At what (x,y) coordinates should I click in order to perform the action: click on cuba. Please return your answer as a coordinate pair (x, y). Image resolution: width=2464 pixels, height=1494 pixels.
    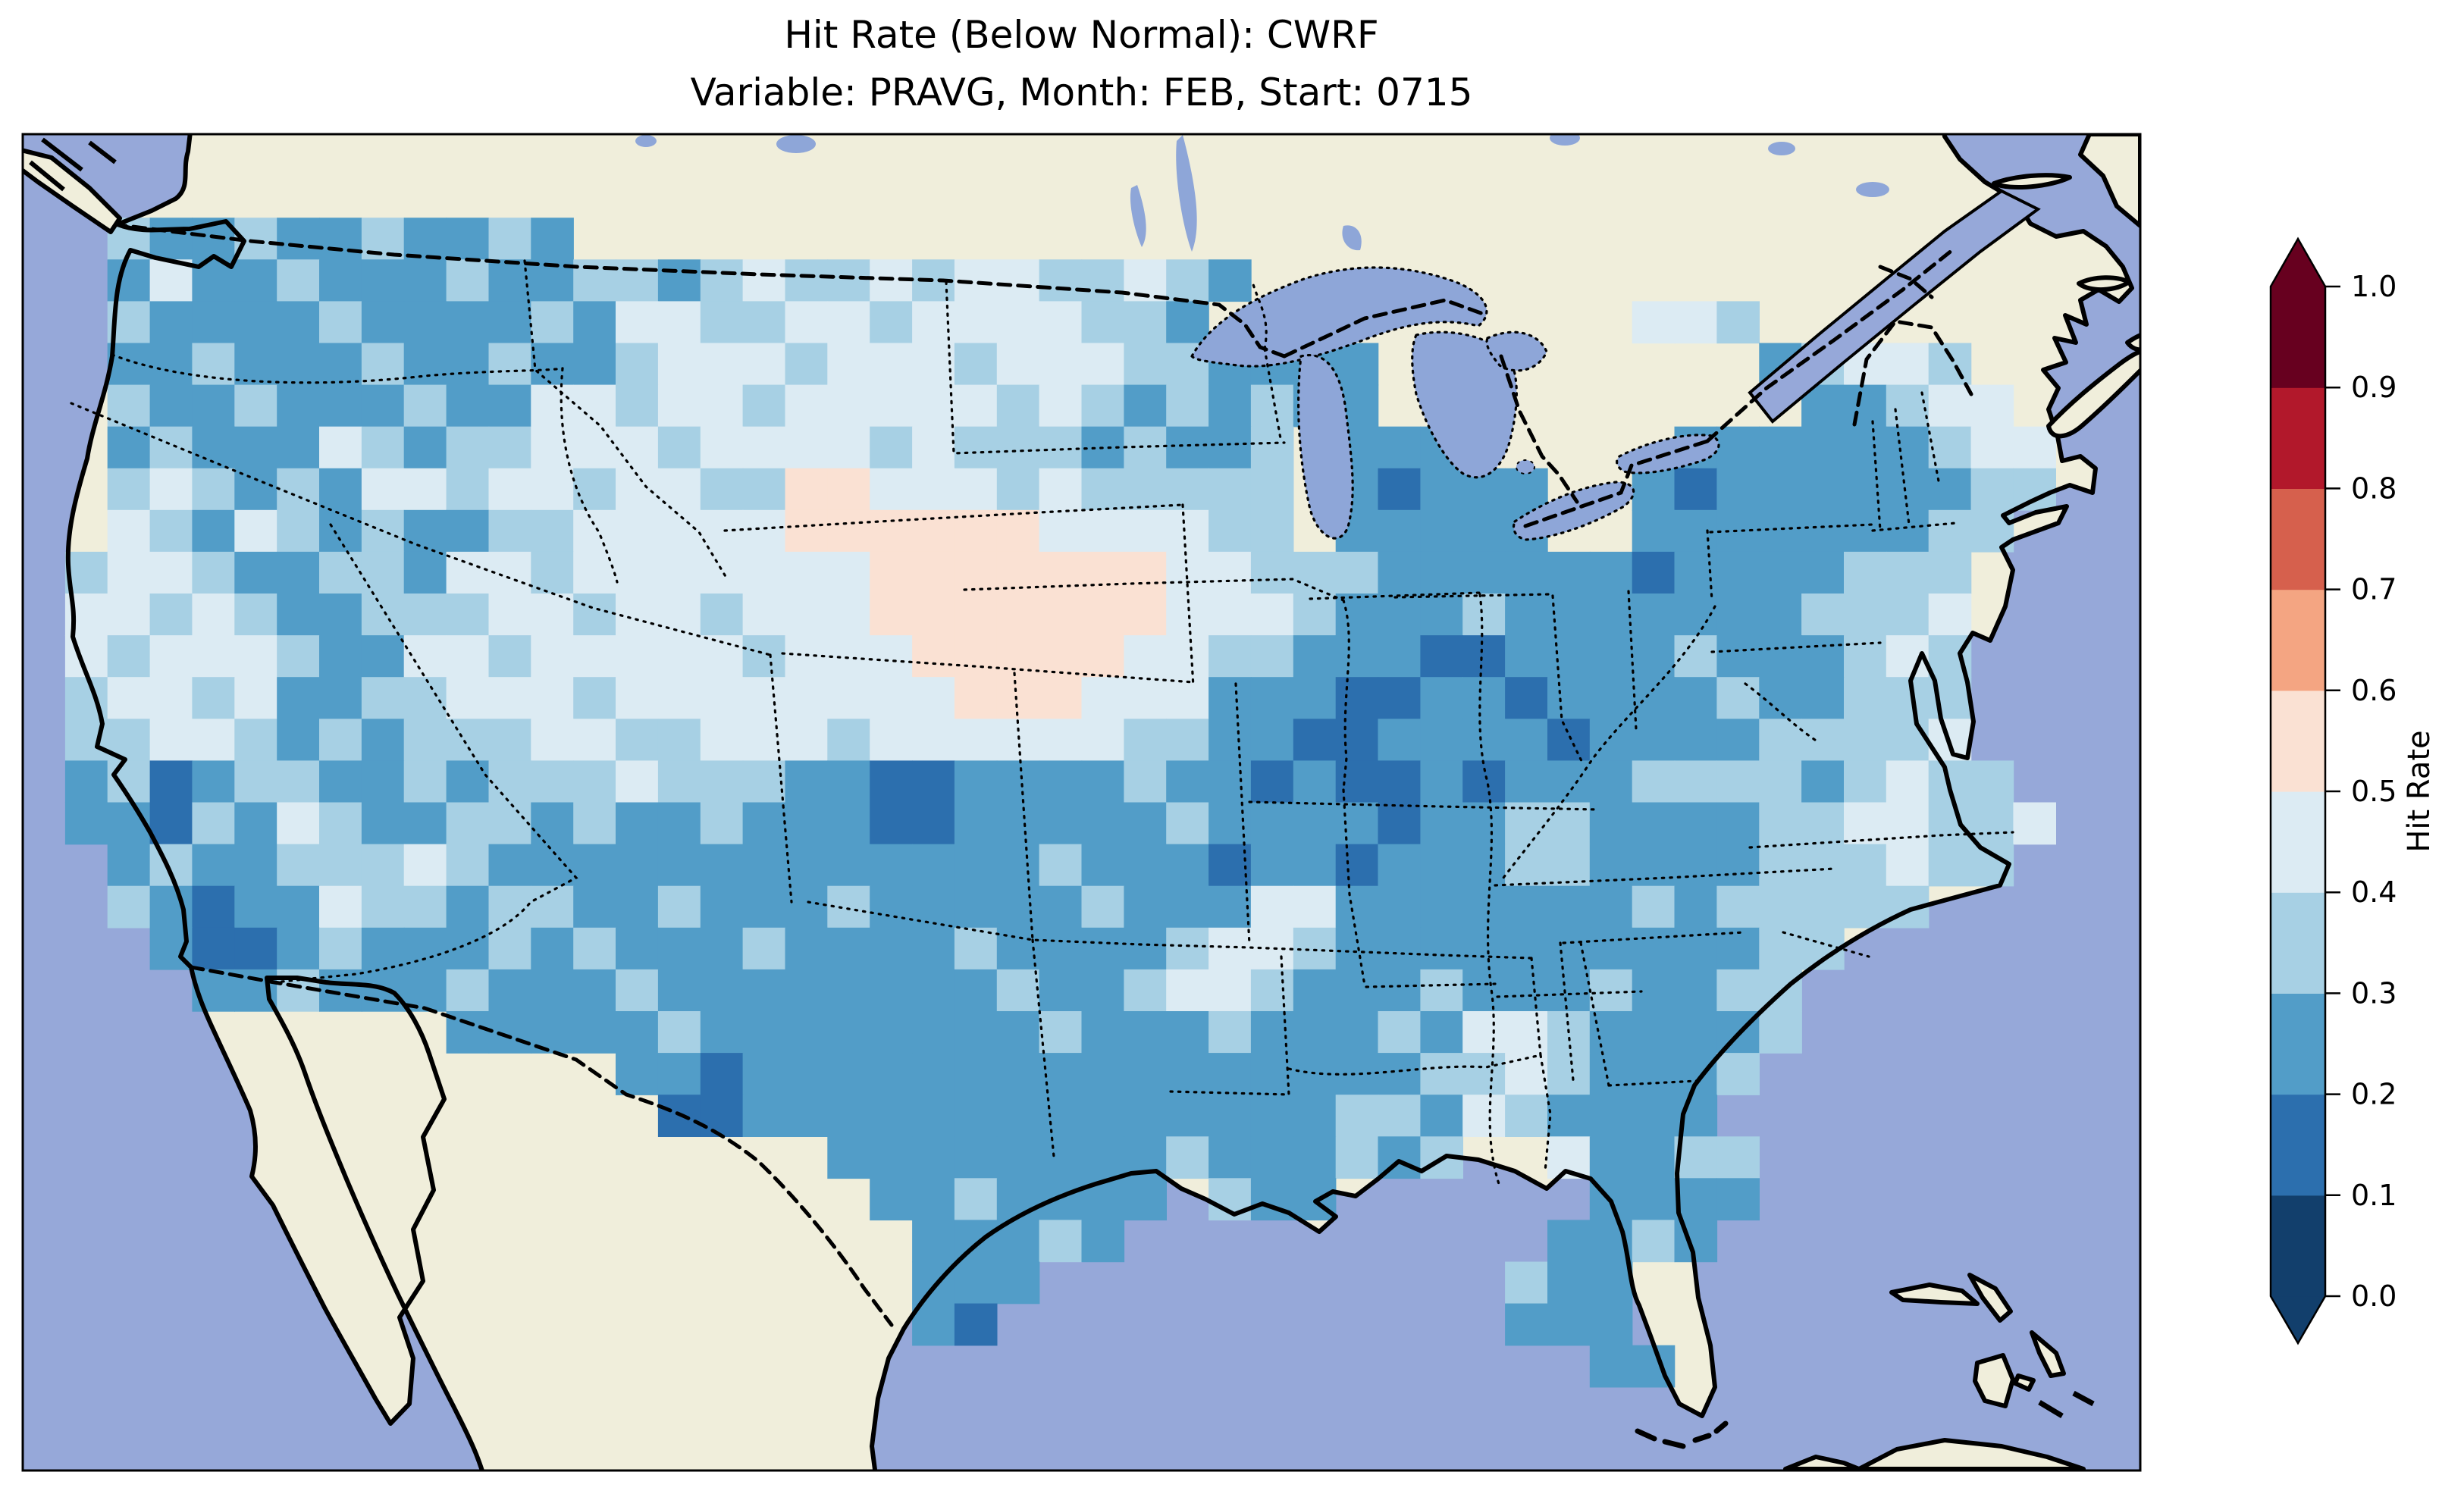
    Looking at the image, I should click on (1972, 1454).